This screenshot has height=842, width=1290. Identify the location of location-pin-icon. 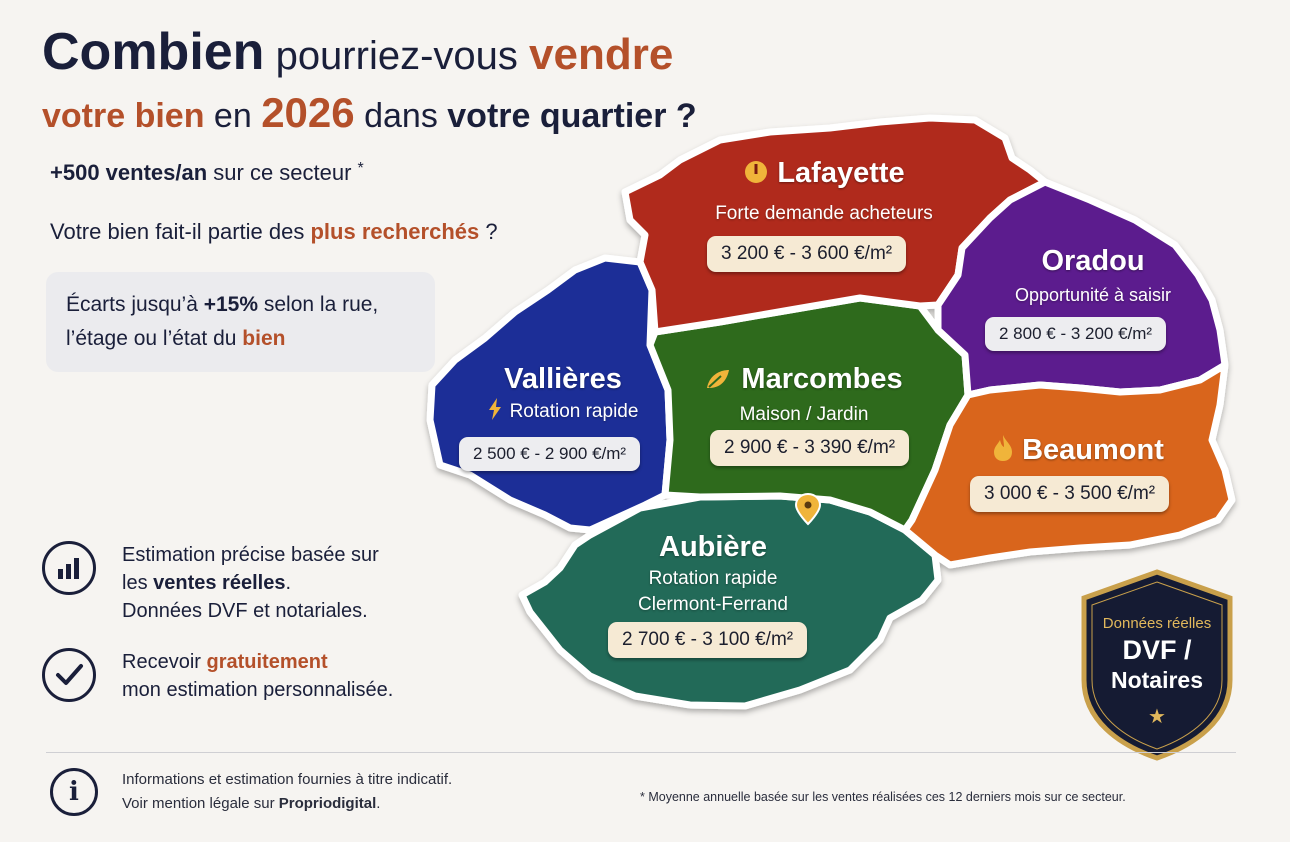
(808, 509).